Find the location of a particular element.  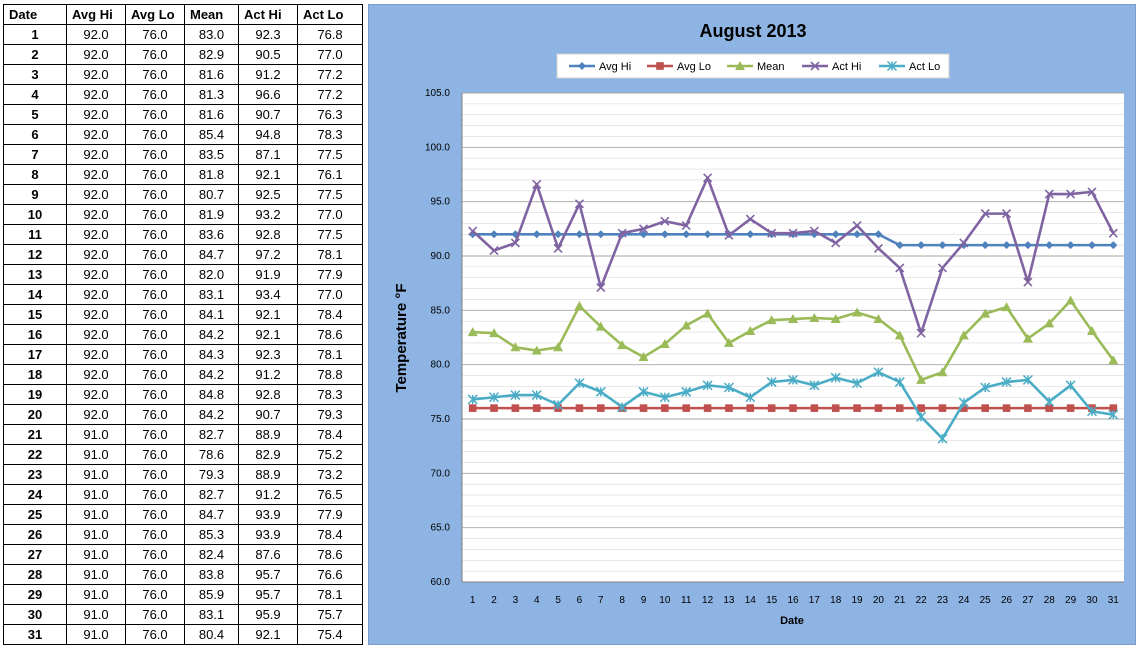

x-tick-label: 11 is located at coordinates (686, 600).